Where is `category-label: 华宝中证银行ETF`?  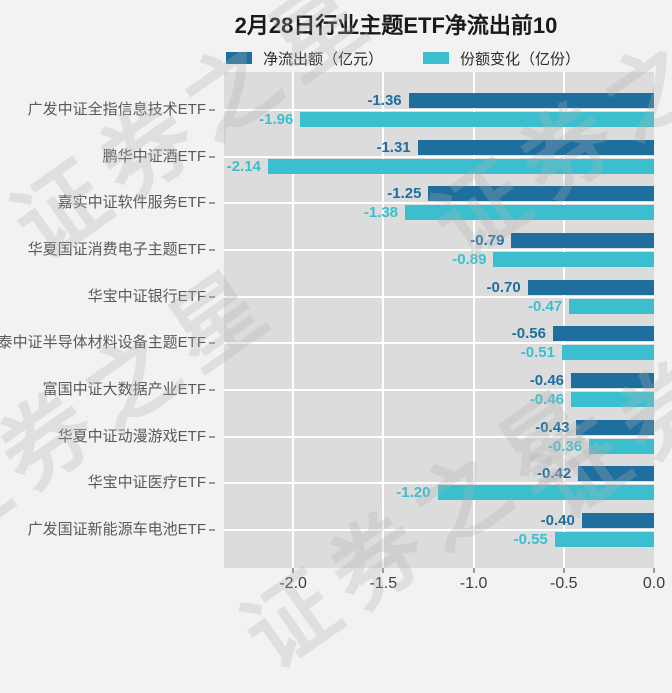 category-label: 华宝中证银行ETF is located at coordinates (146, 296).